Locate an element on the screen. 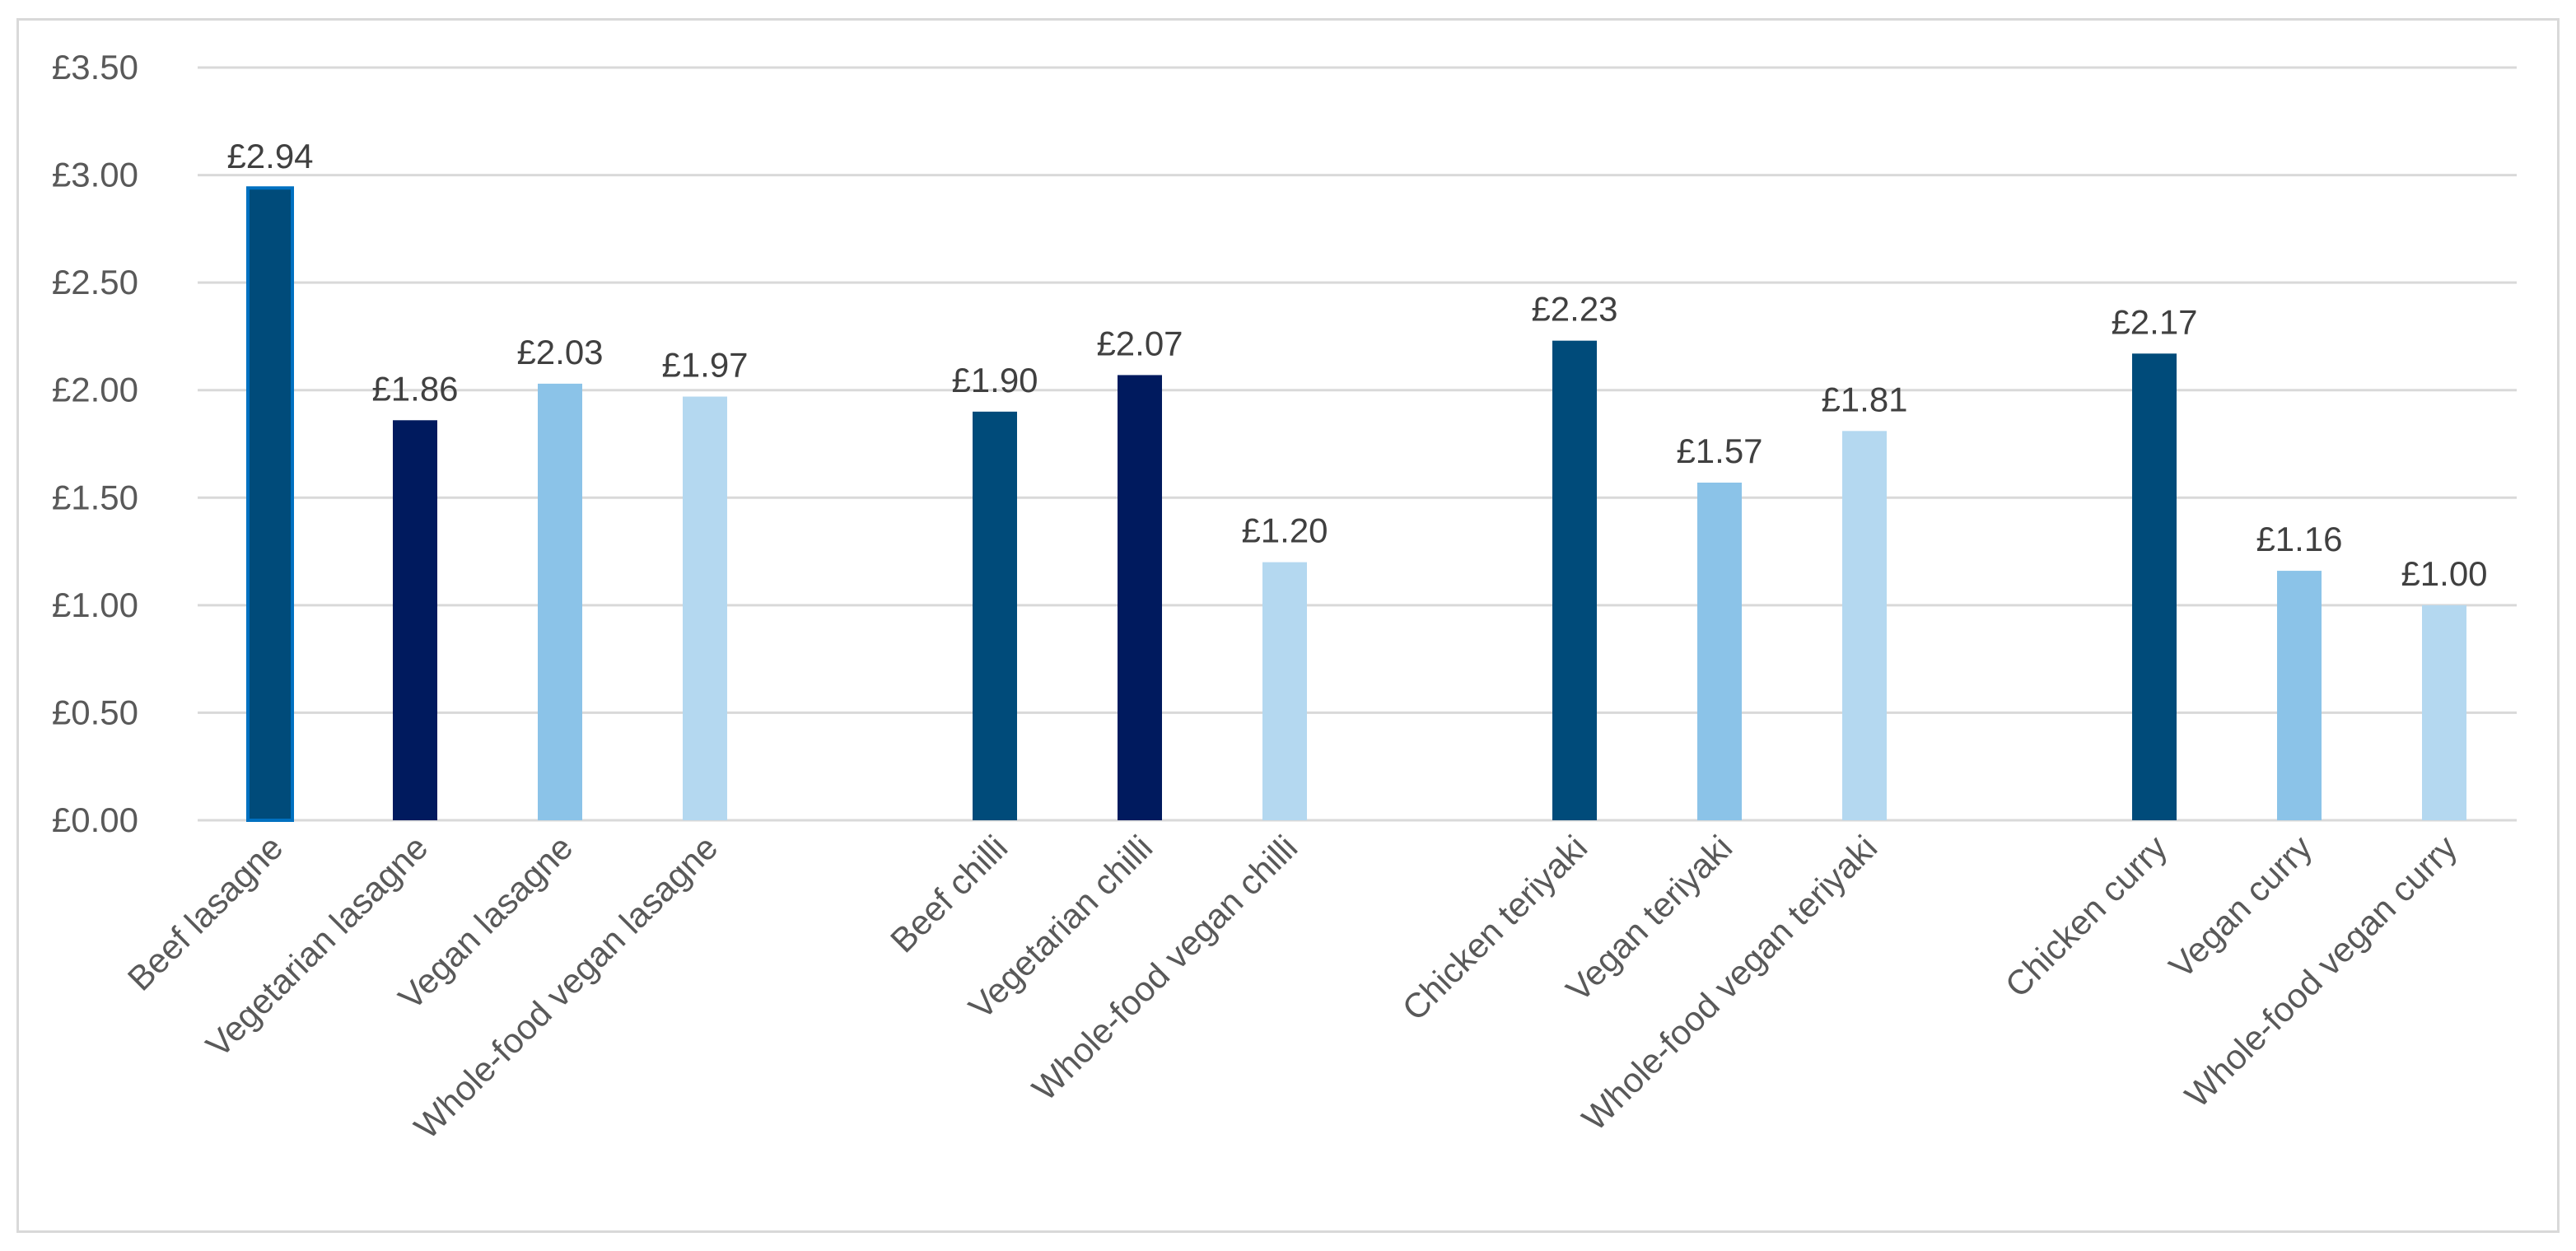 Image resolution: width=2576 pixels, height=1251 pixels. data-label: £1.97 is located at coordinates (704, 365).